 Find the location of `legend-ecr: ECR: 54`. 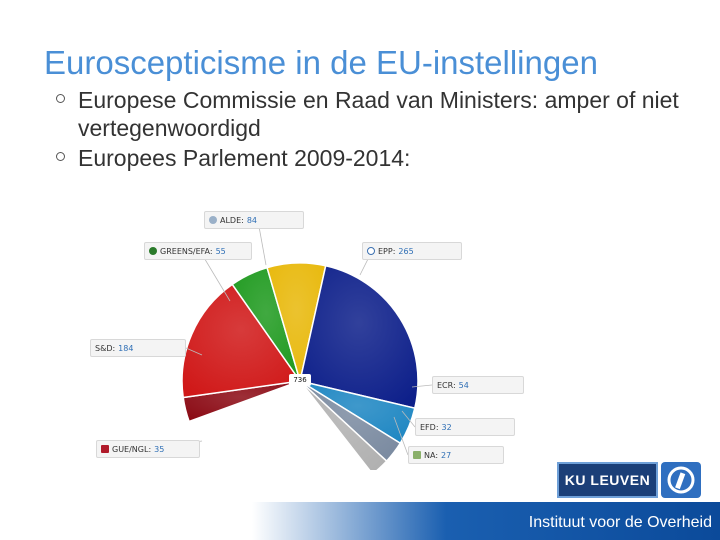

legend-ecr: ECR: 54 is located at coordinates (478, 385).